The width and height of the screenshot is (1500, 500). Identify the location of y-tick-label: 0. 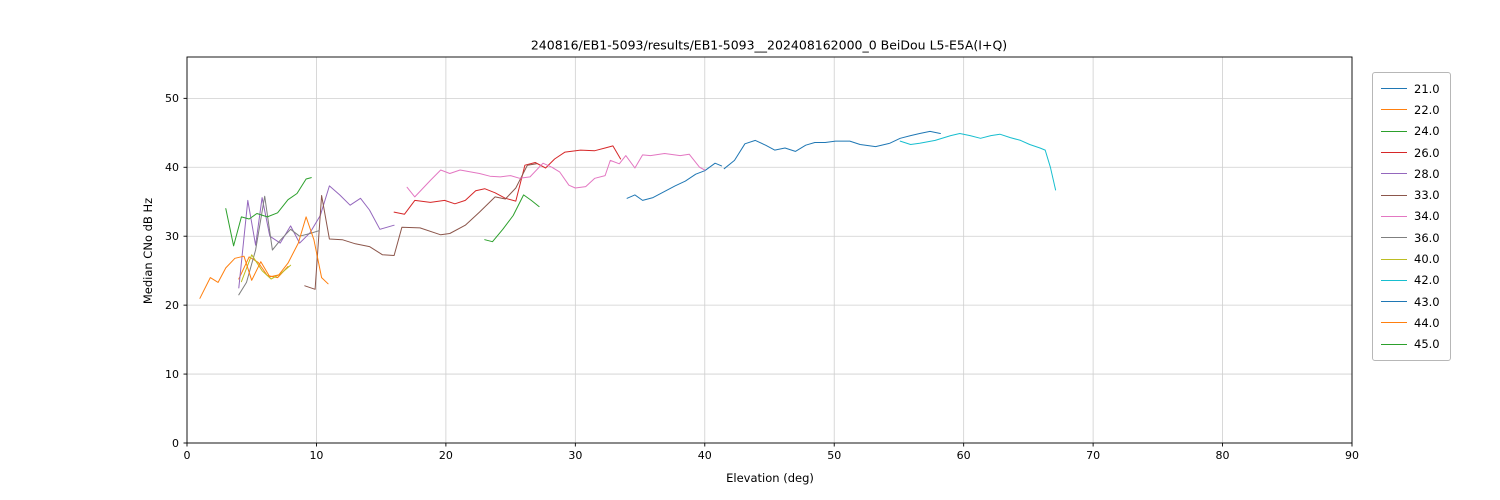
(175, 443).